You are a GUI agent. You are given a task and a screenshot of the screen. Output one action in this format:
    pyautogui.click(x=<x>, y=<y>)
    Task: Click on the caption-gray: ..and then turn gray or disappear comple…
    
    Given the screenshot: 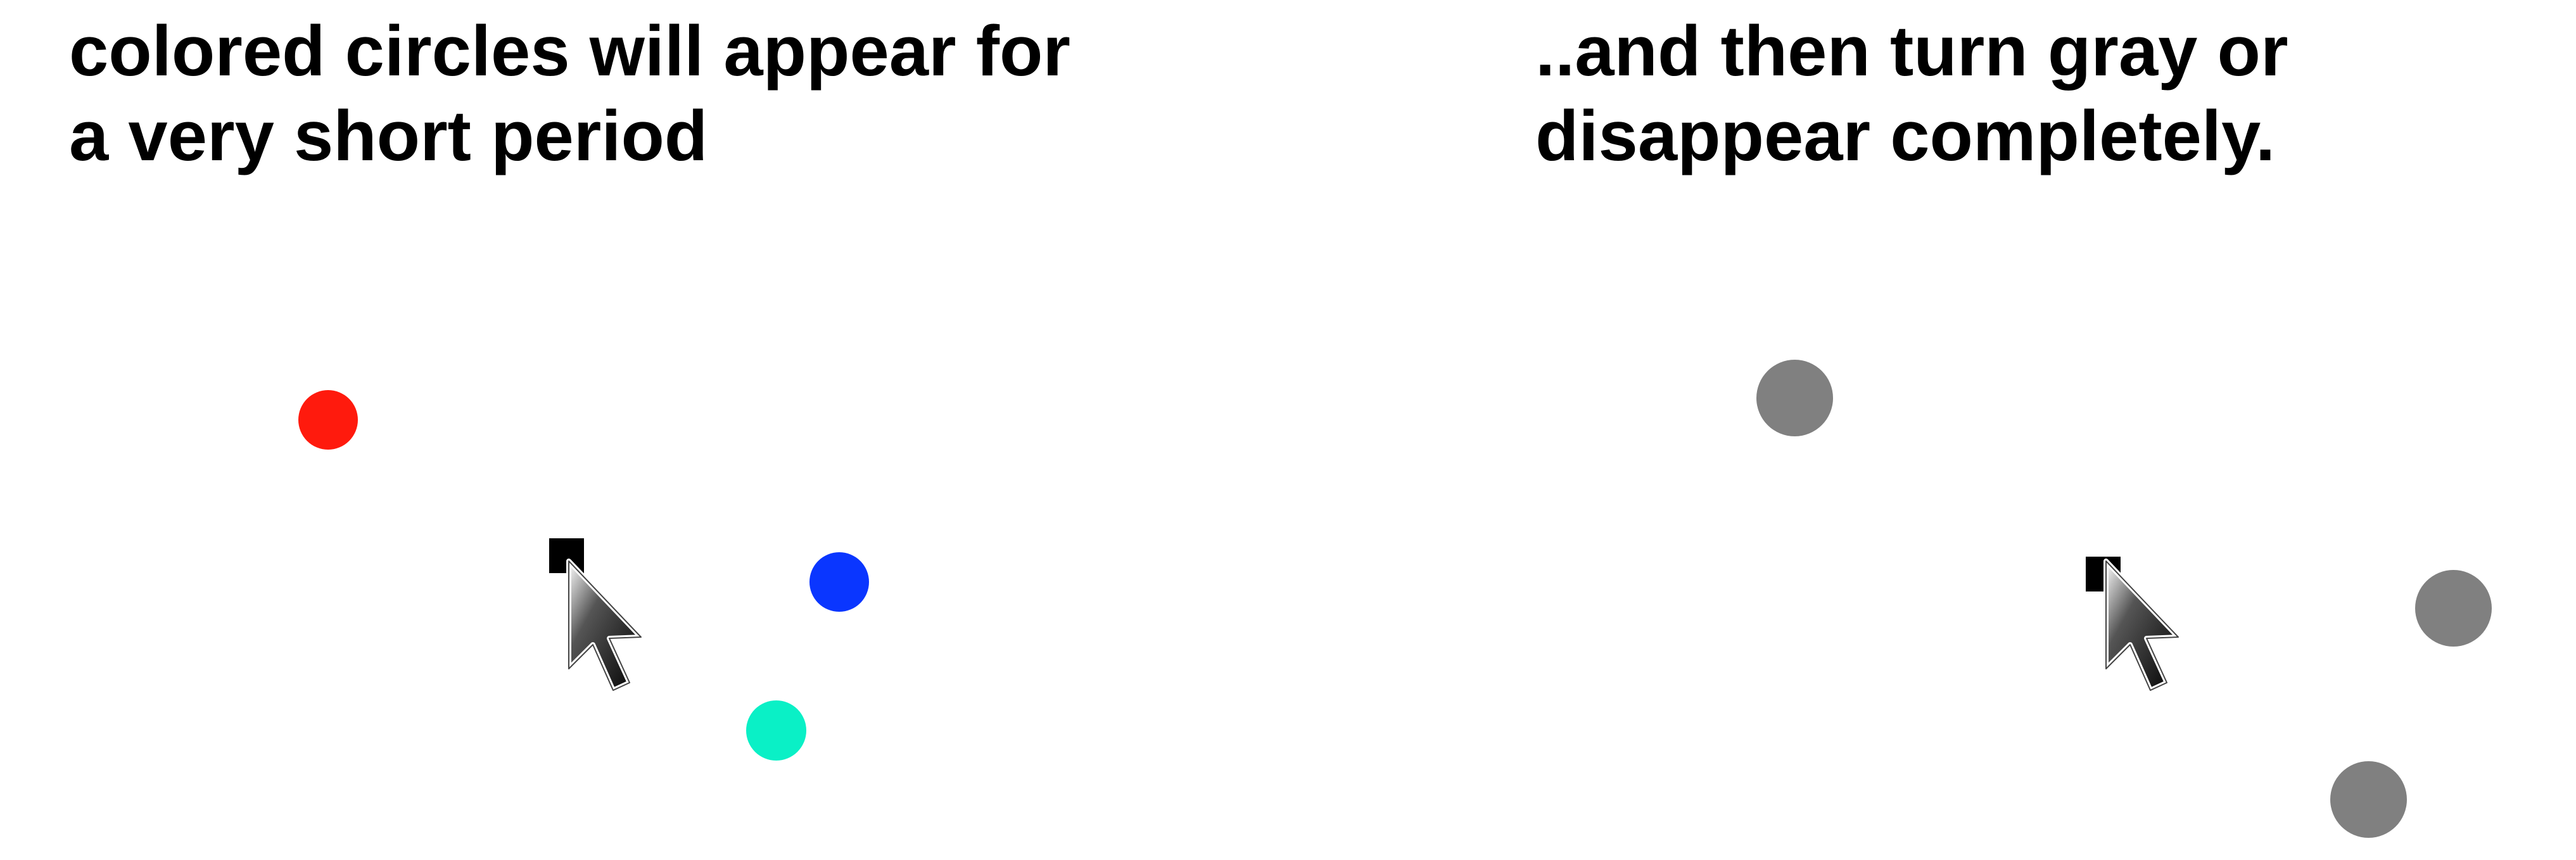 What is the action you would take?
    pyautogui.click(x=1911, y=94)
    